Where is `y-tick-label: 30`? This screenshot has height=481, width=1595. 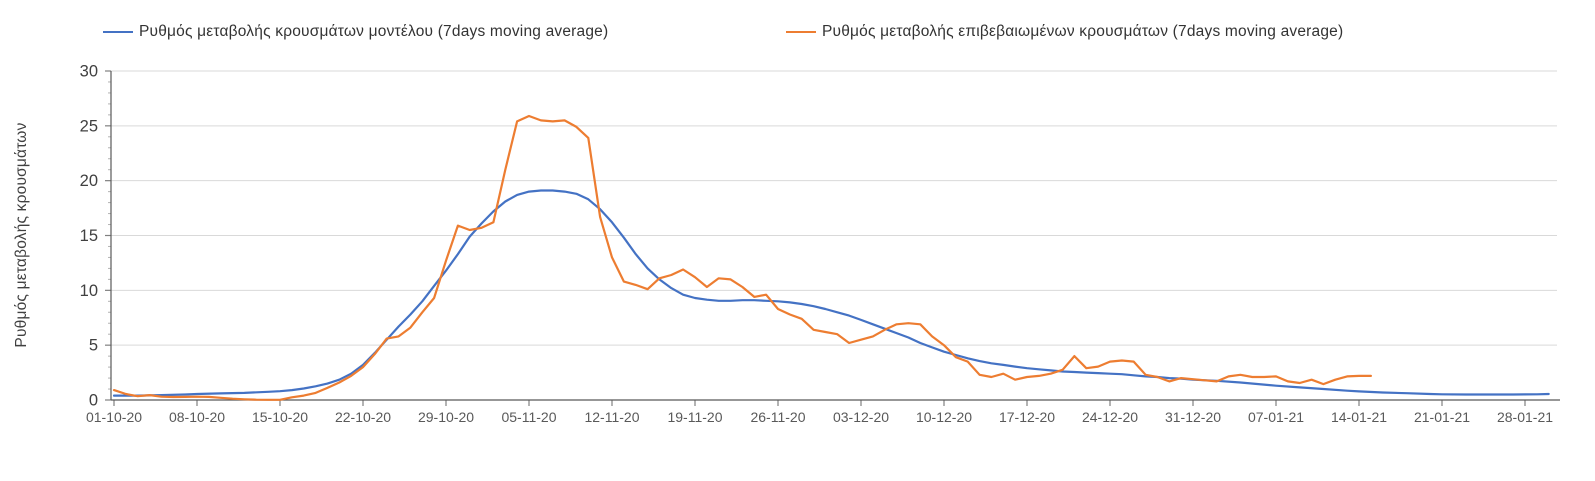
y-tick-label: 30 is located at coordinates (89, 72).